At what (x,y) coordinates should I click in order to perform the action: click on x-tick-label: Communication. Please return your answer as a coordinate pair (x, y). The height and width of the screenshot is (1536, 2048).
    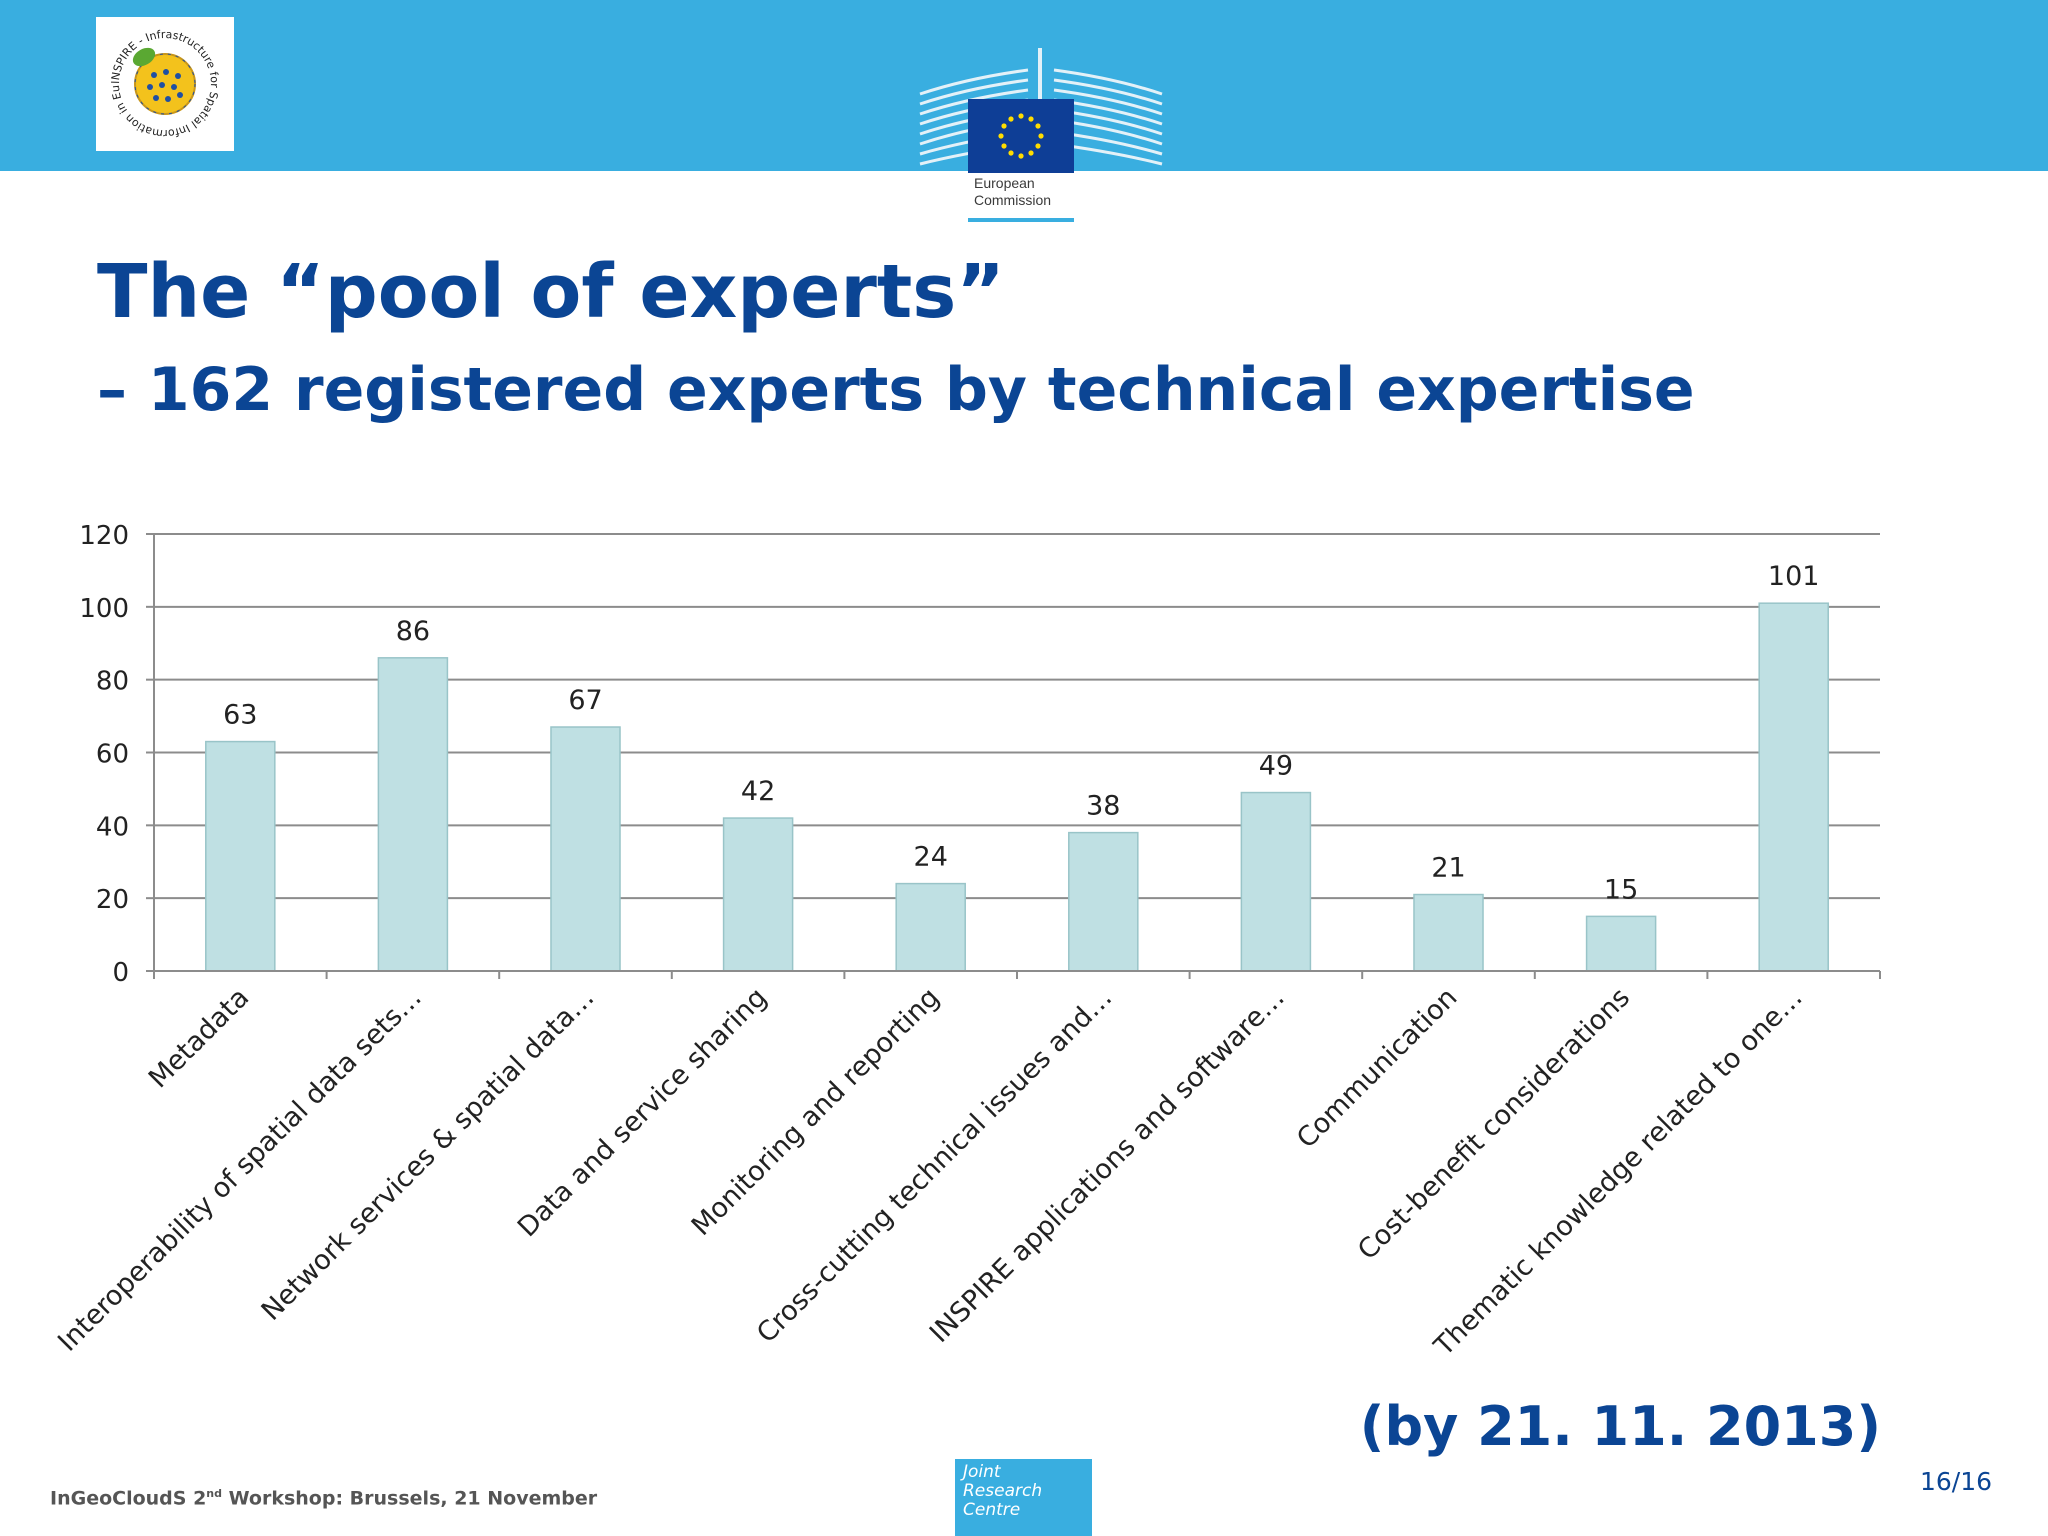
    Looking at the image, I should click on (1377, 1068).